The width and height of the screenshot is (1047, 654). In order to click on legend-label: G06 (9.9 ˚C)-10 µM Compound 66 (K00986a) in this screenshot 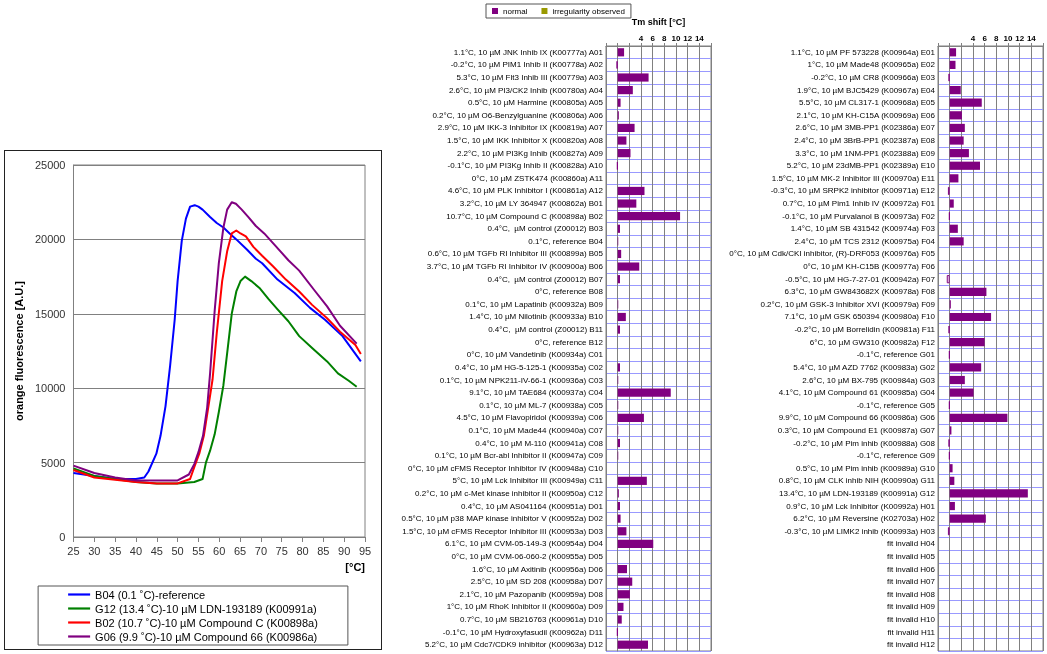, I will do `click(206, 636)`.